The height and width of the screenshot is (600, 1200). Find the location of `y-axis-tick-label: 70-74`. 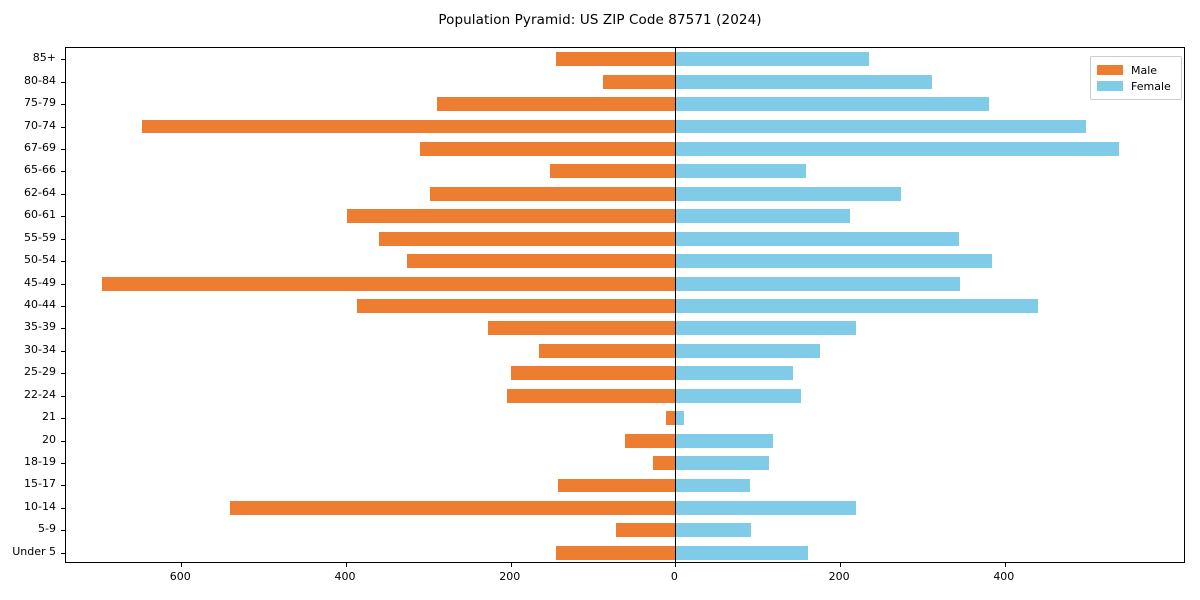

y-axis-tick-label: 70-74 is located at coordinates (40, 125).